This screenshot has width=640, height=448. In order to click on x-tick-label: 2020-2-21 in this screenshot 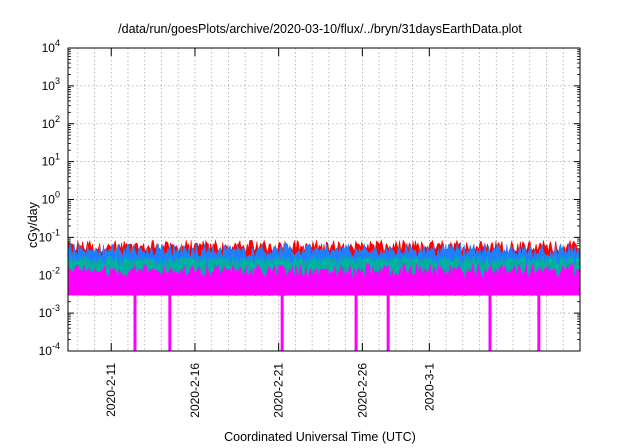, I will do `click(279, 390)`.